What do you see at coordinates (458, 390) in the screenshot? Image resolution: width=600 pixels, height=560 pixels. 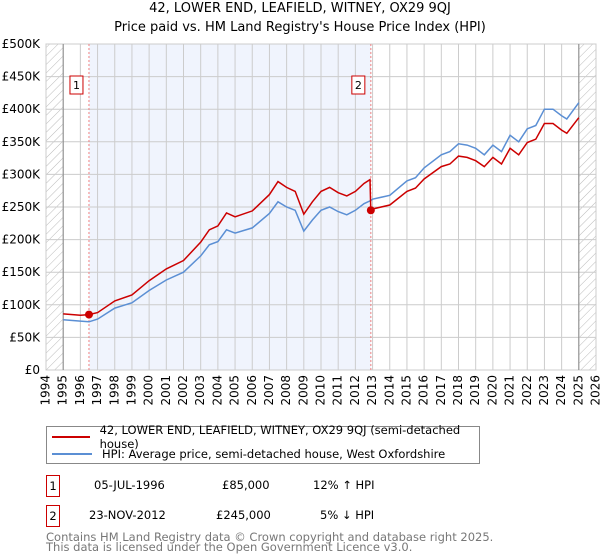 I see `x-tick-label: 2018` at bounding box center [458, 390].